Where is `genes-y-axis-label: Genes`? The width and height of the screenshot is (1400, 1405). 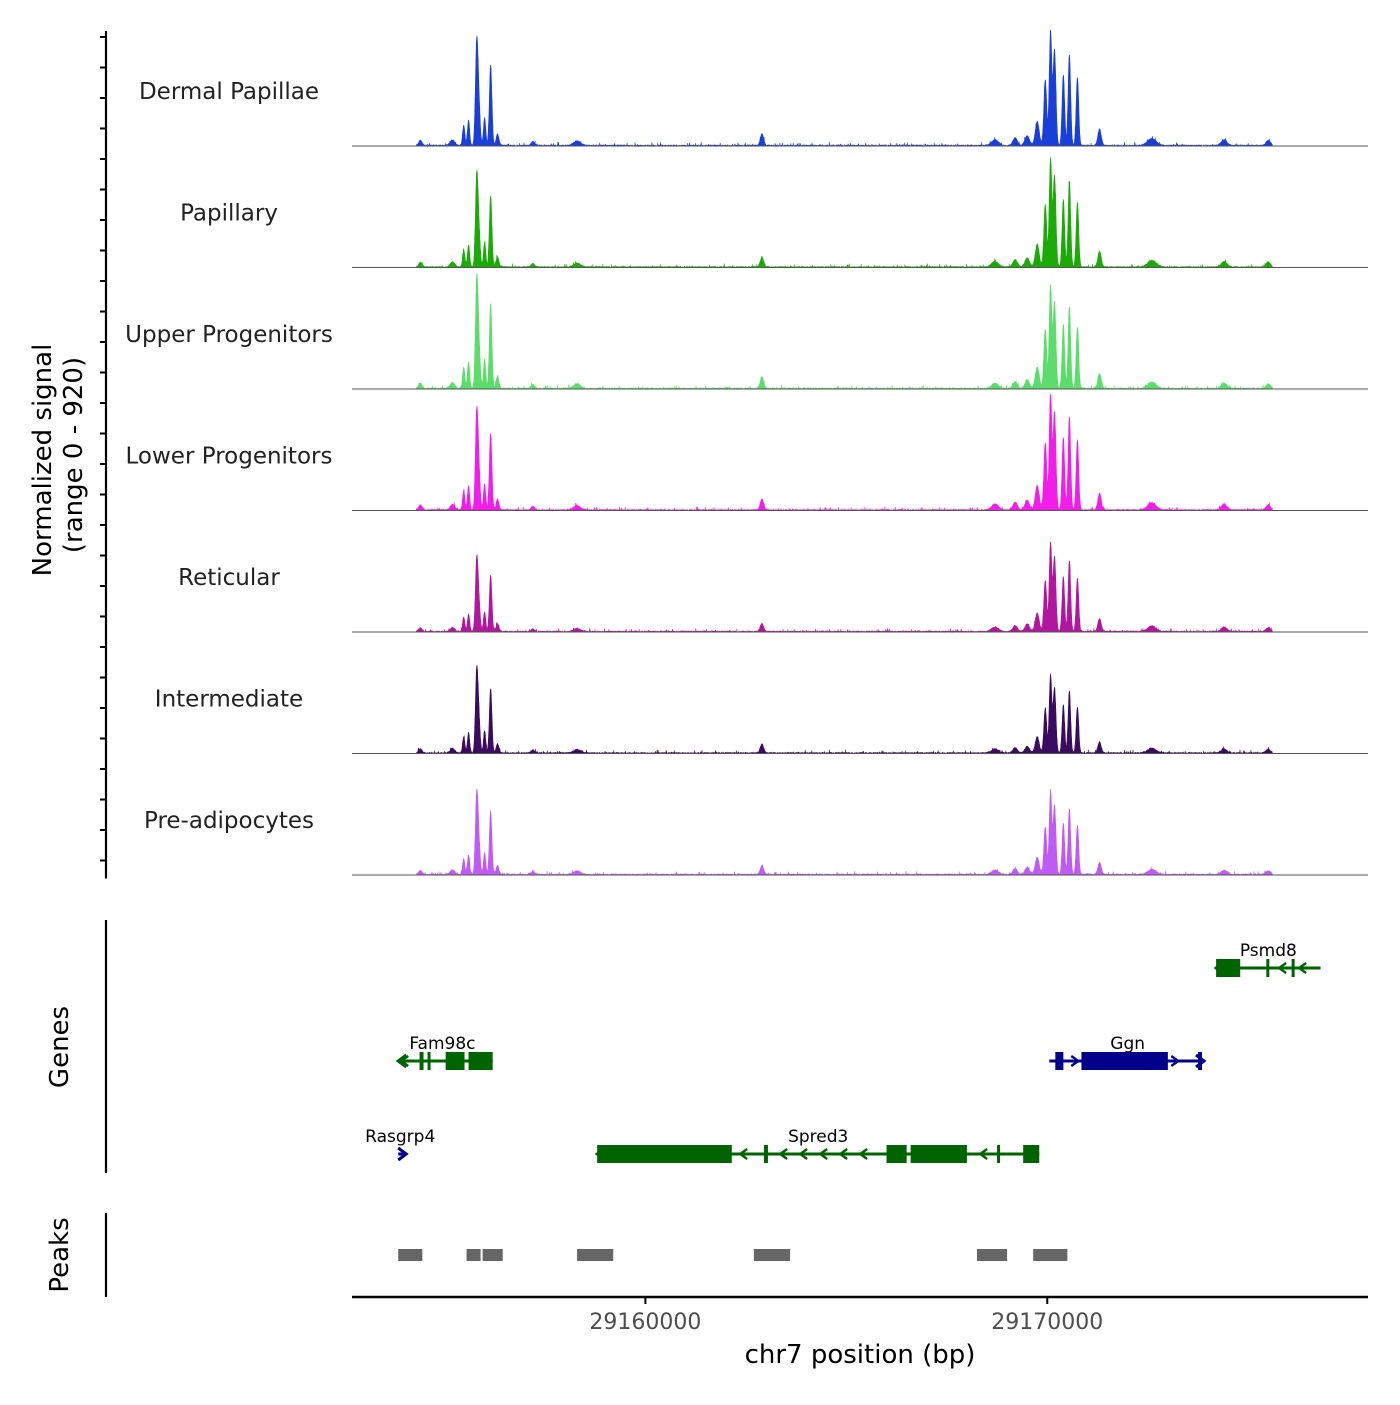
genes-y-axis-label: Genes is located at coordinates (60, 1047).